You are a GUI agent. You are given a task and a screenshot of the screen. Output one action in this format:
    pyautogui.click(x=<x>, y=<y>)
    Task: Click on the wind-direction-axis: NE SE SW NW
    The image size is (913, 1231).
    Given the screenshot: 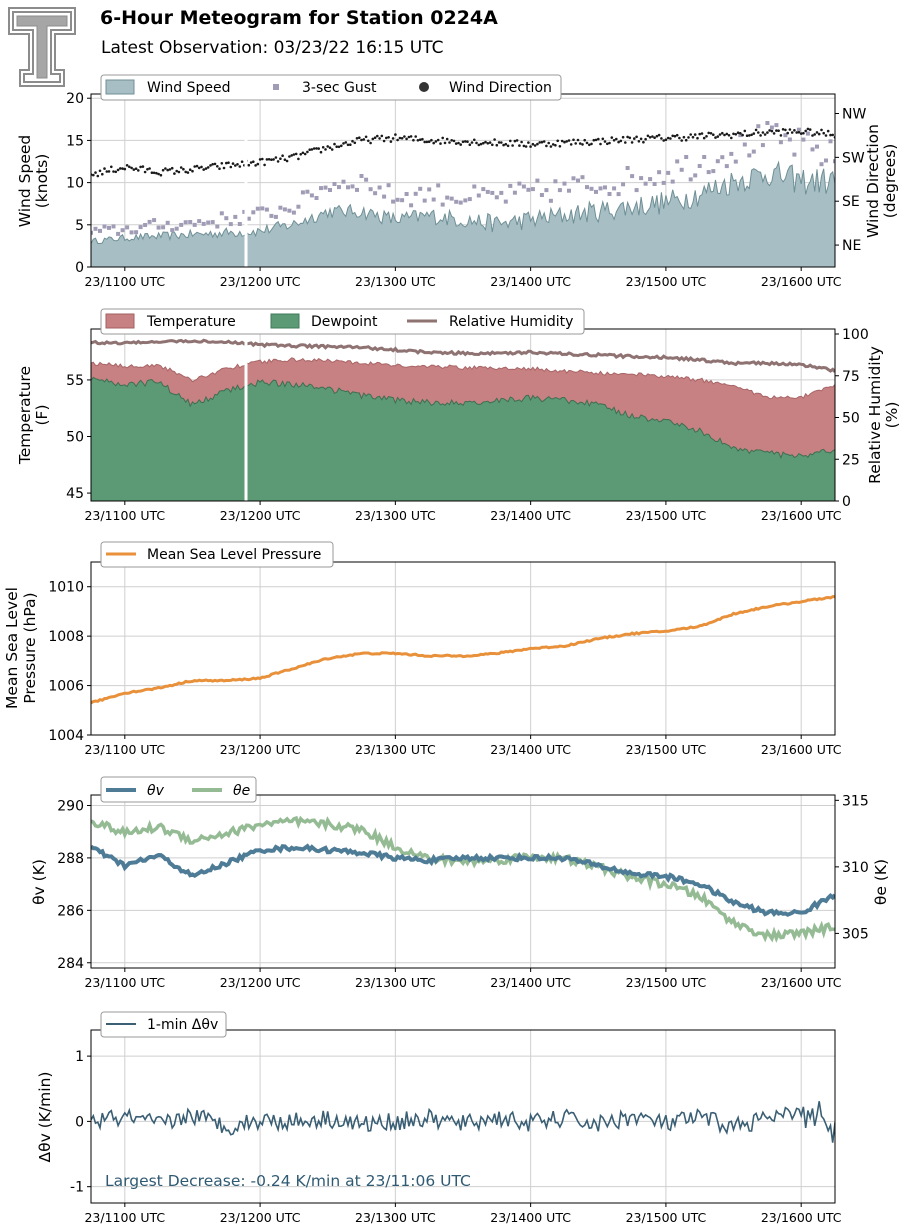 What is the action you would take?
    pyautogui.click(x=850, y=180)
    